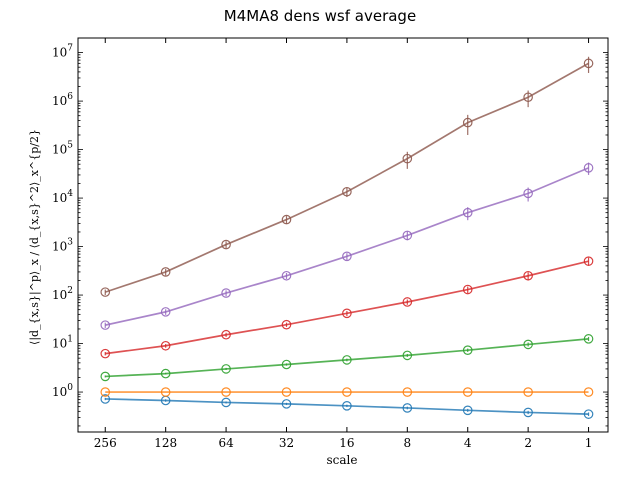  Describe the element at coordinates (35, 237) in the screenshot. I see `y-axis-label: ⟨|d_{x,s}|^p⟩_x / ⟨d_{x,s}^2⟩_x^{p/2}` at that location.